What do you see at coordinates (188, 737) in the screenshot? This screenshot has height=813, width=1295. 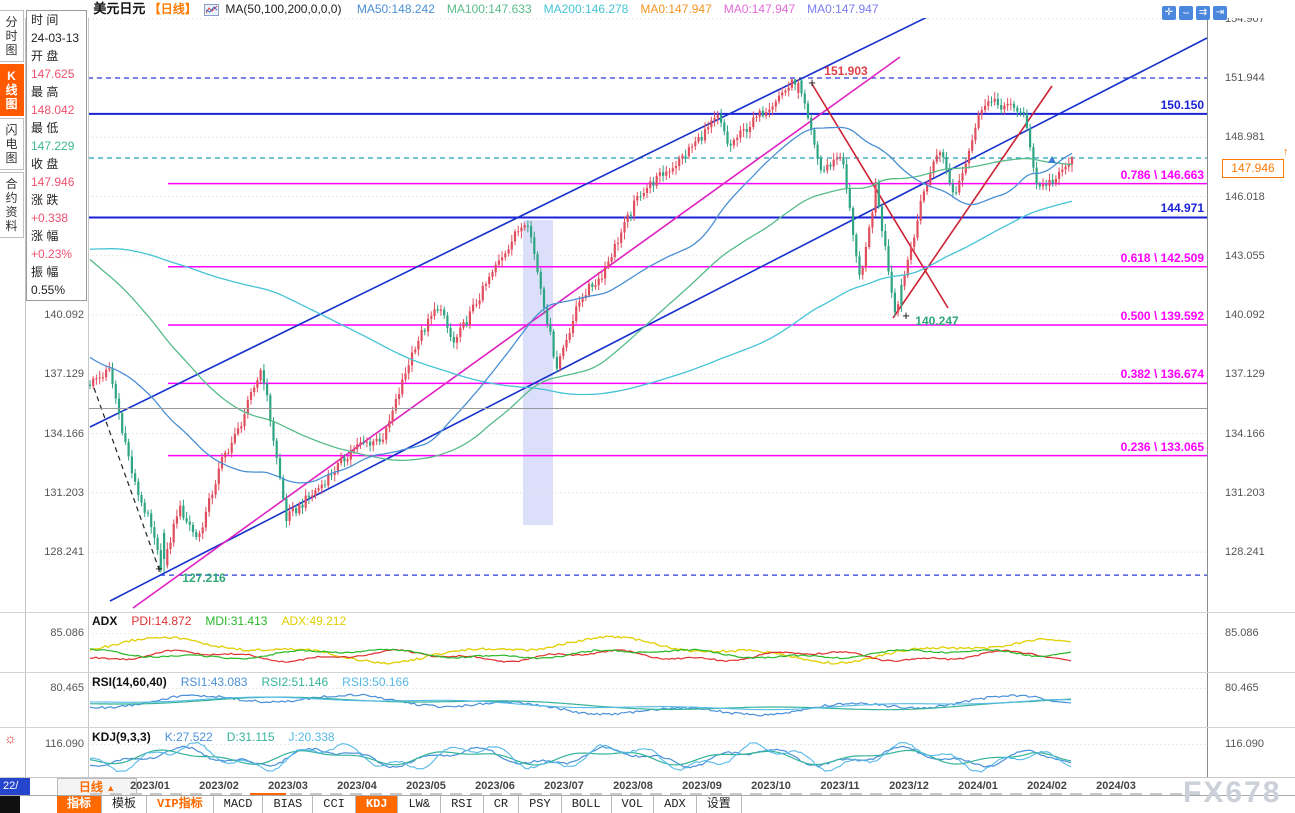 I see `indicator-value: K:27.522` at bounding box center [188, 737].